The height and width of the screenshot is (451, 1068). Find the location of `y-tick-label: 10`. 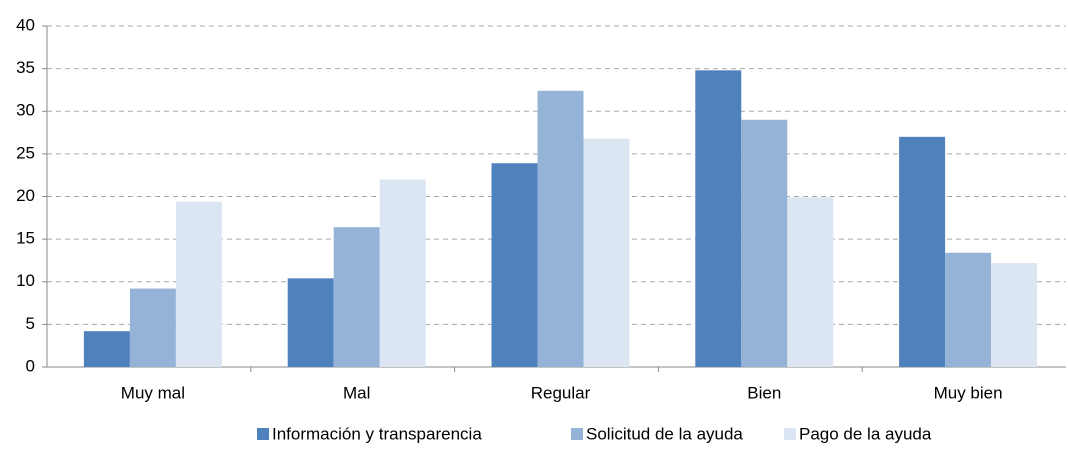

y-tick-label: 10 is located at coordinates (25, 280).